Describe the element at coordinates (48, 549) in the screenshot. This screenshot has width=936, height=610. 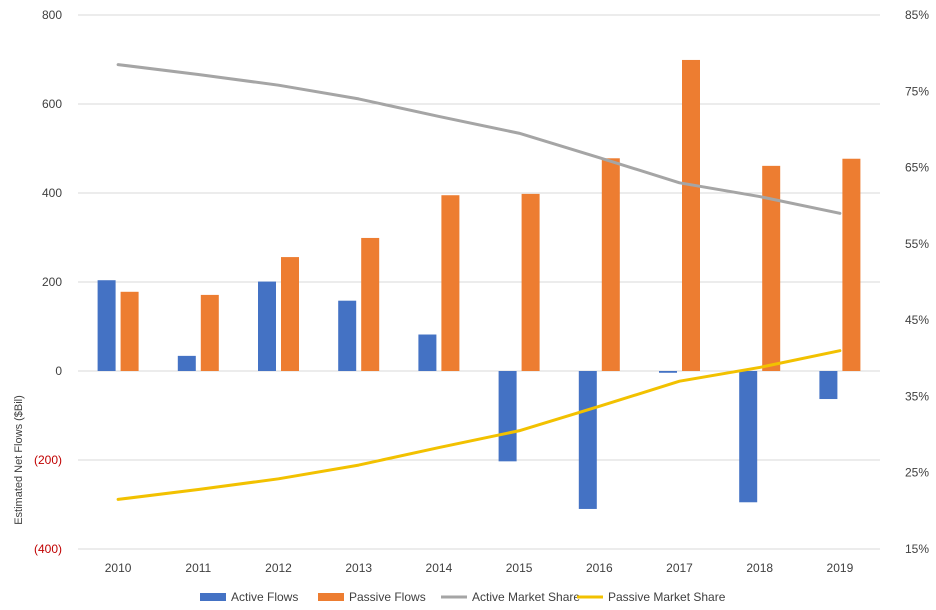
I see `y-tick-label: (400)` at that location.